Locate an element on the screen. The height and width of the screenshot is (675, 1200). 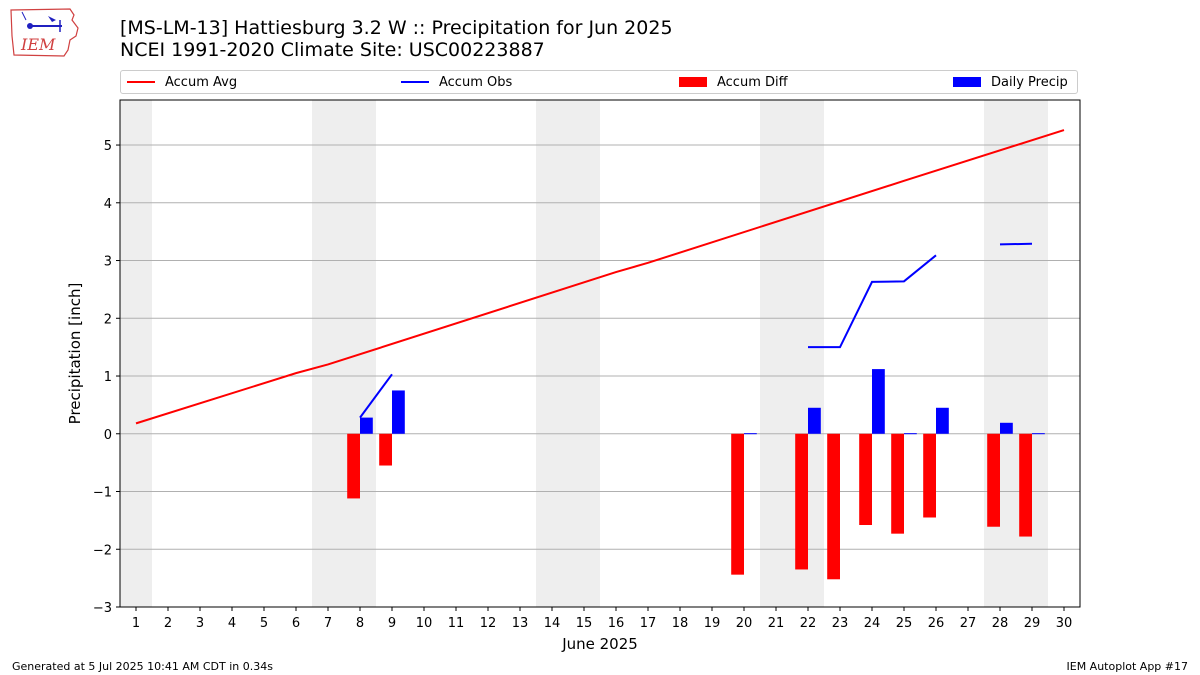
x-tick-label: 30 is located at coordinates (1064, 623).